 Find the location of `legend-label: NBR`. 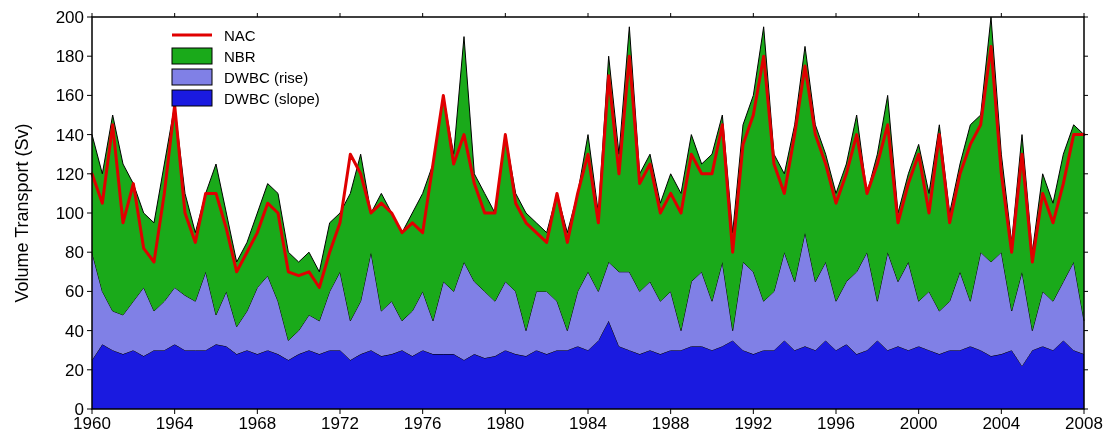

legend-label: NBR is located at coordinates (240, 56).